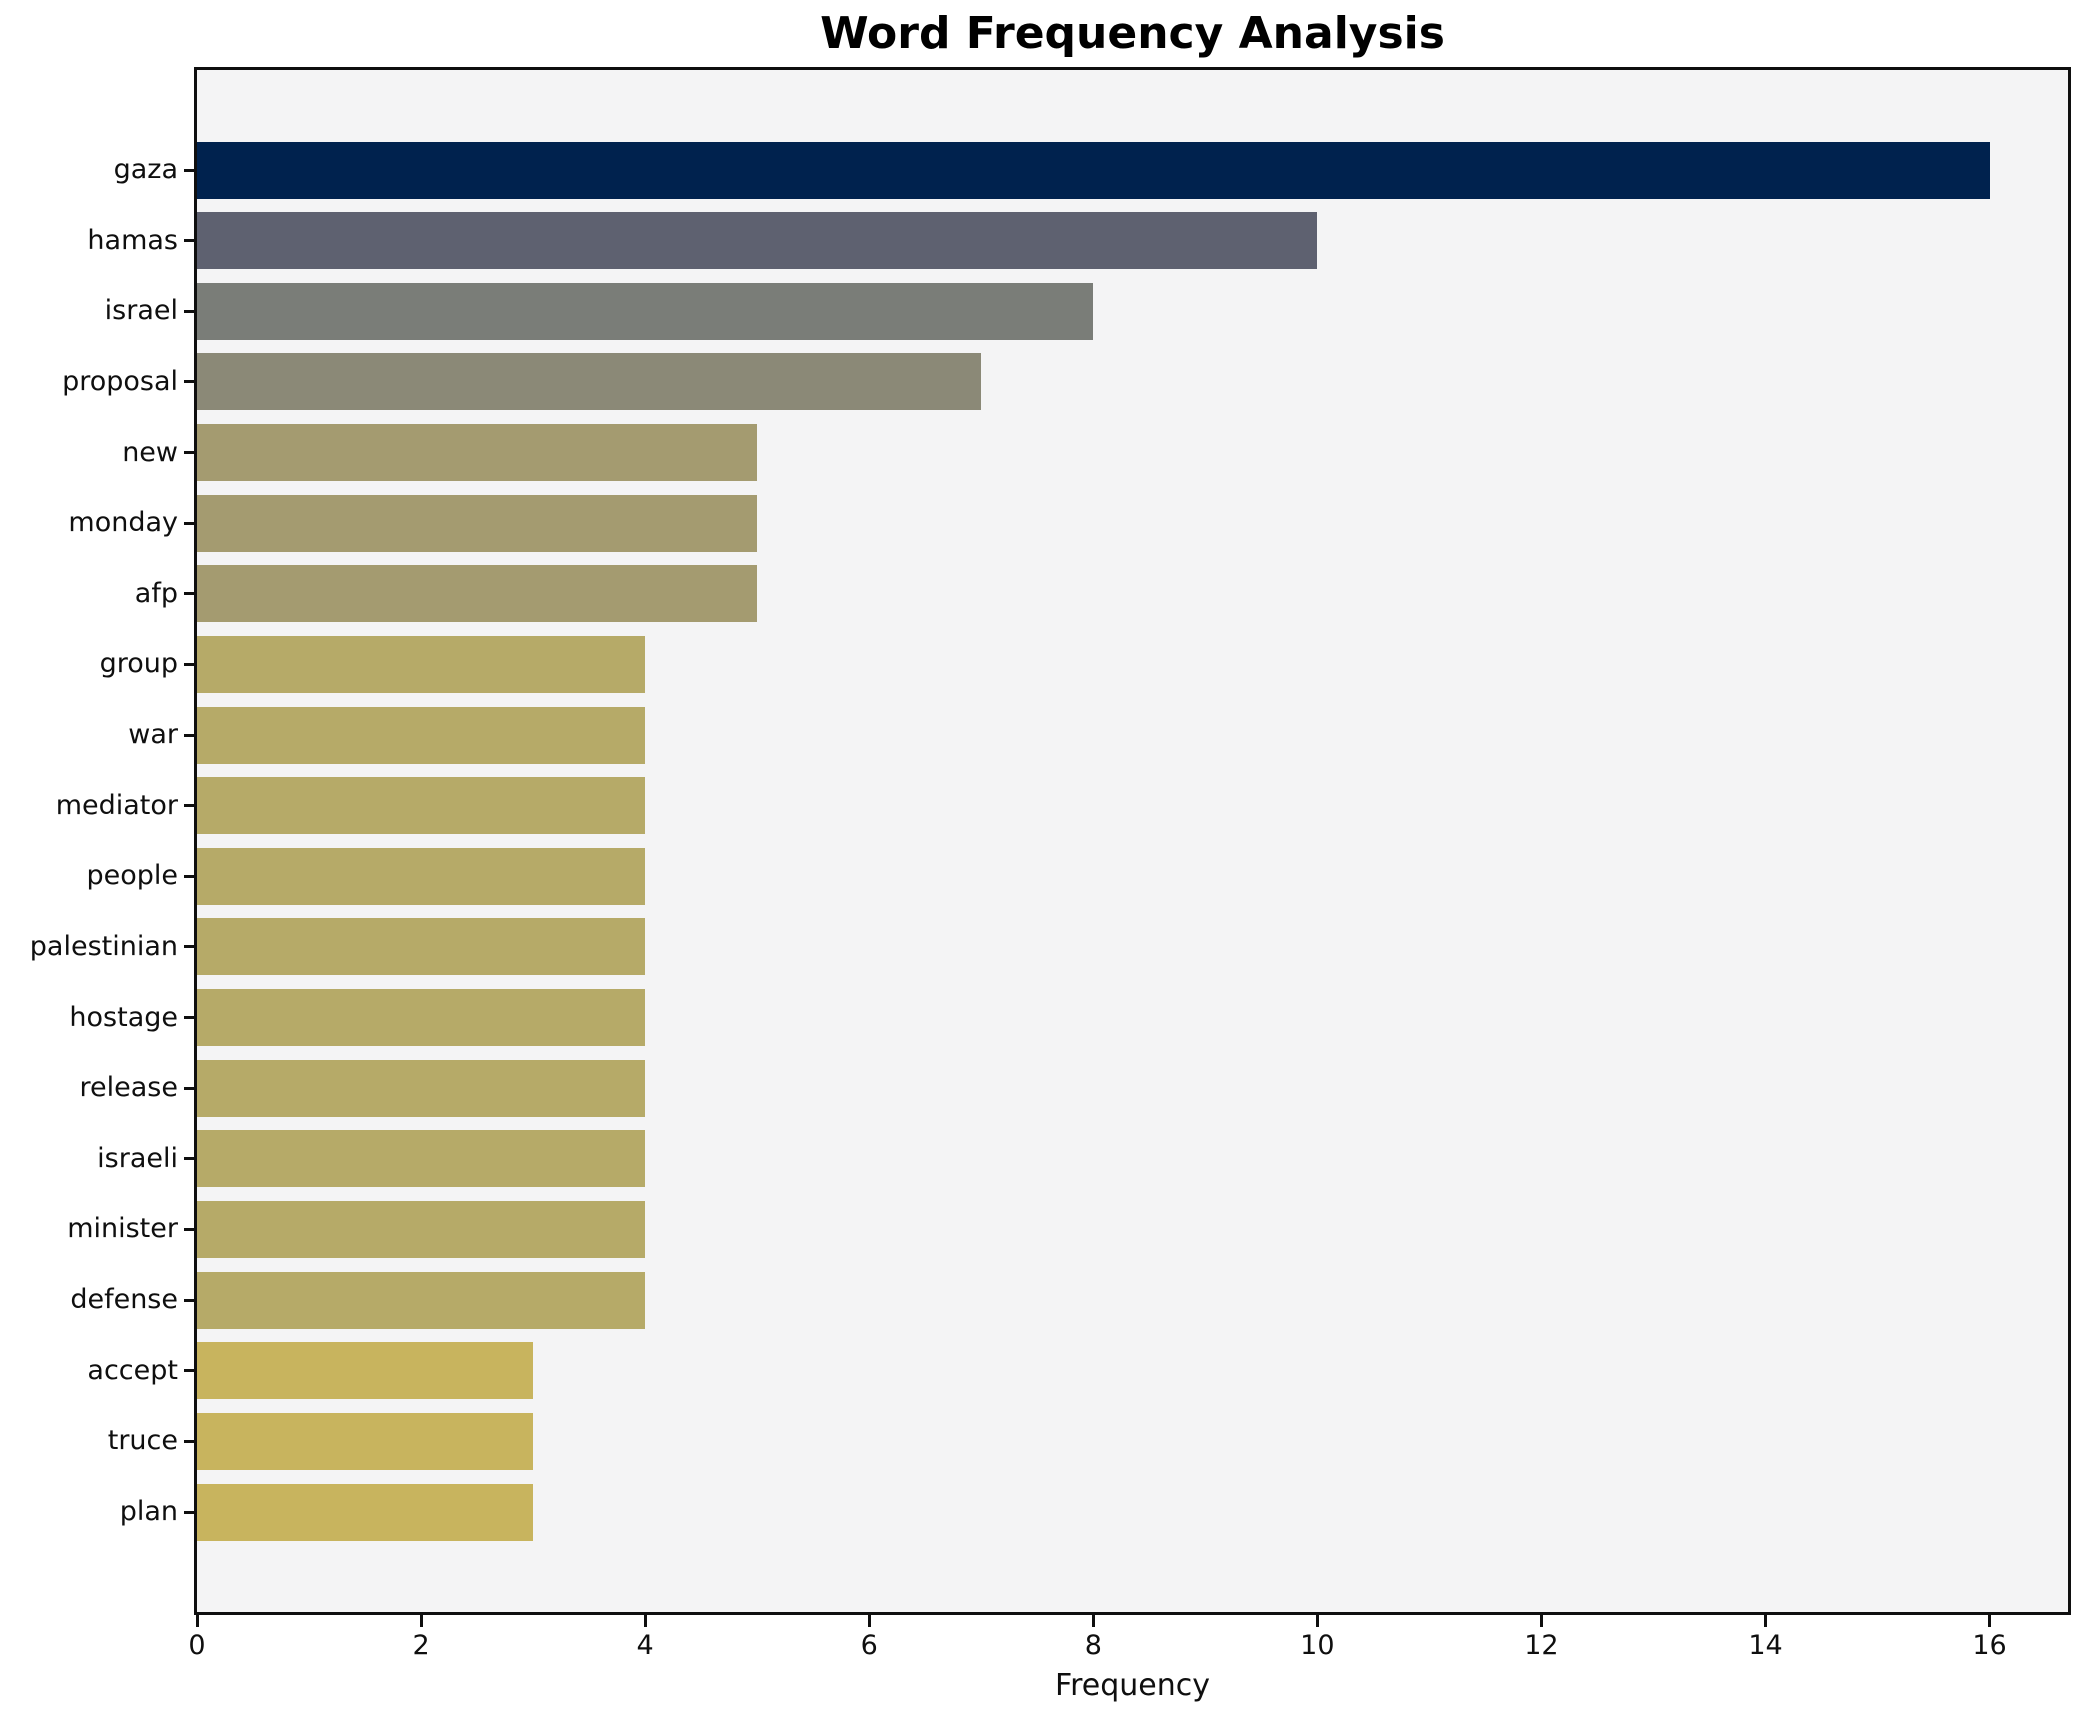 The width and height of the screenshot is (2078, 1722). What do you see at coordinates (189, 1441) in the screenshot?
I see `ytick-mark-truce` at bounding box center [189, 1441].